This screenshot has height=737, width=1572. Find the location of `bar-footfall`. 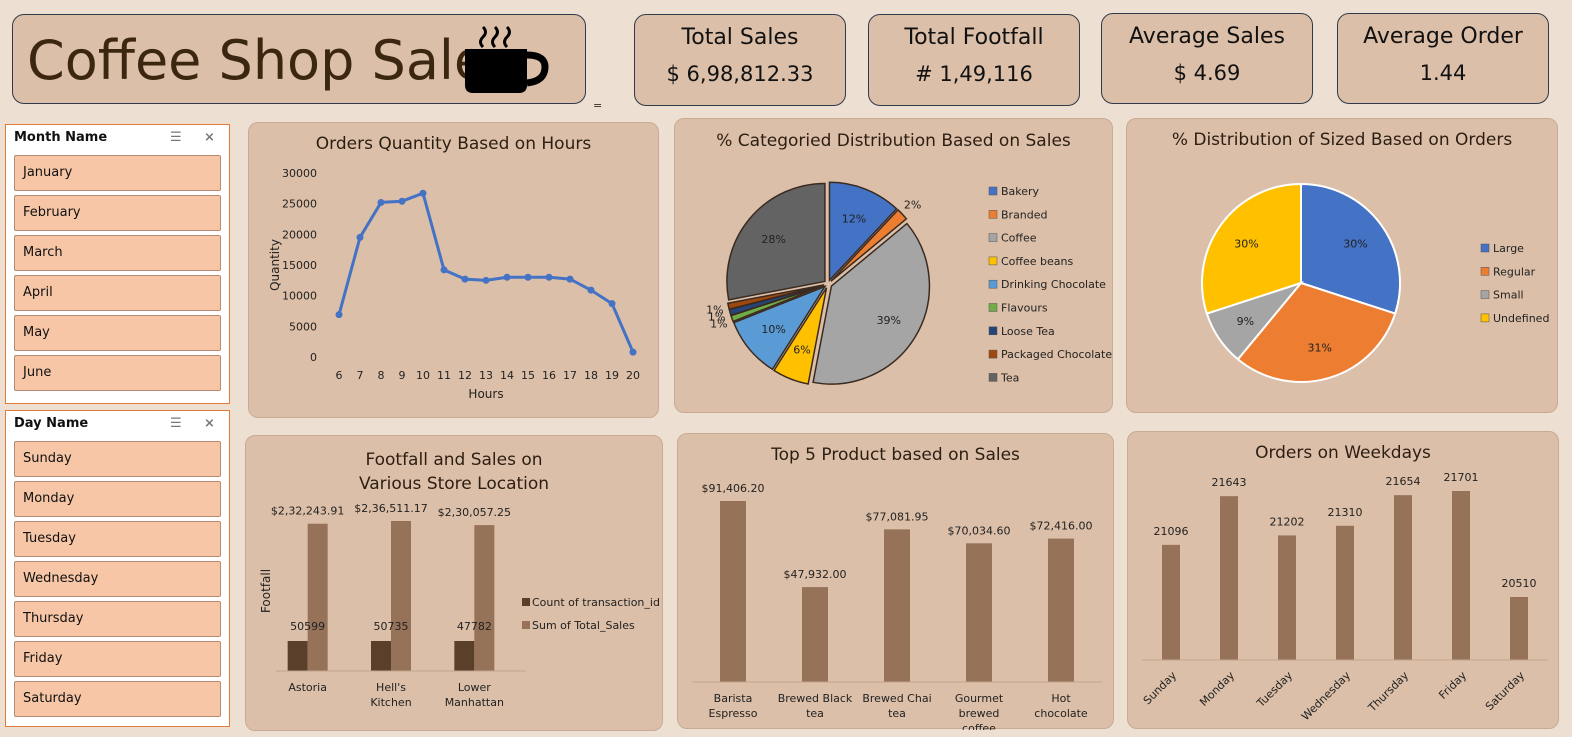

bar-footfall is located at coordinates (464, 656).